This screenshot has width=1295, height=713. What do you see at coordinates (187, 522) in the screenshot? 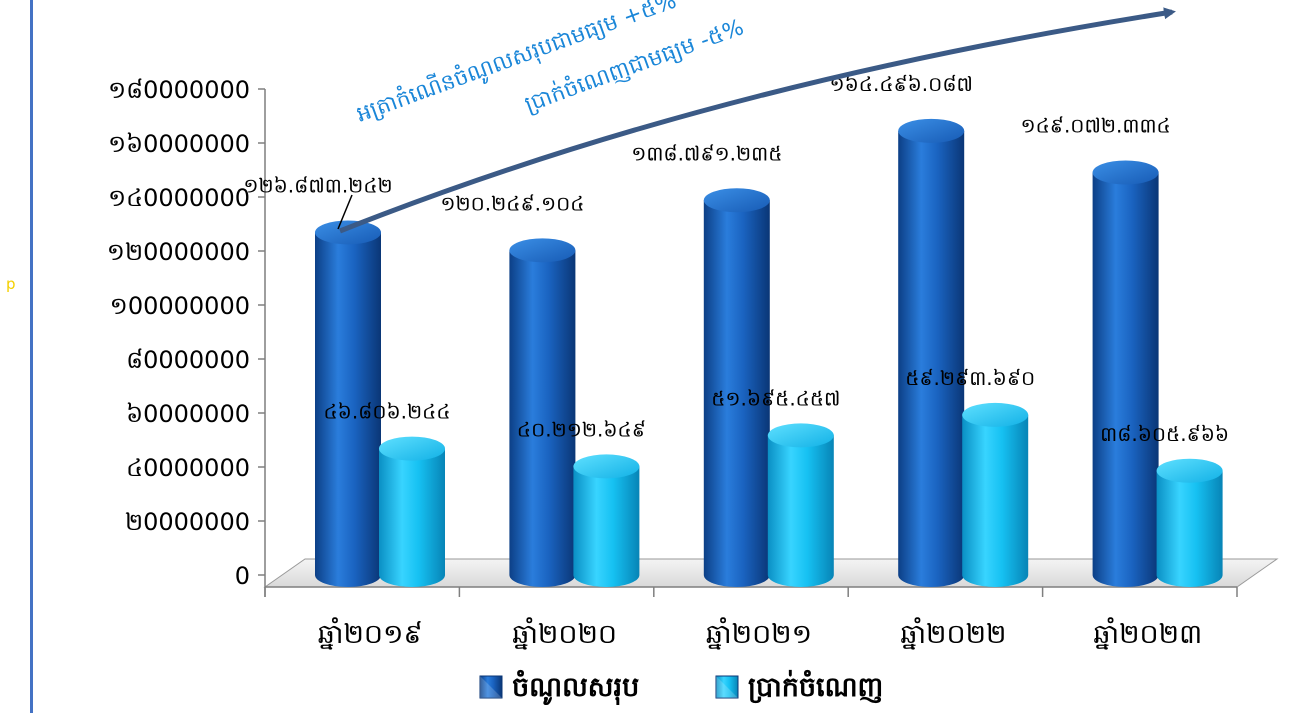
I see `y-tick-label: ២0000000` at bounding box center [187, 522].